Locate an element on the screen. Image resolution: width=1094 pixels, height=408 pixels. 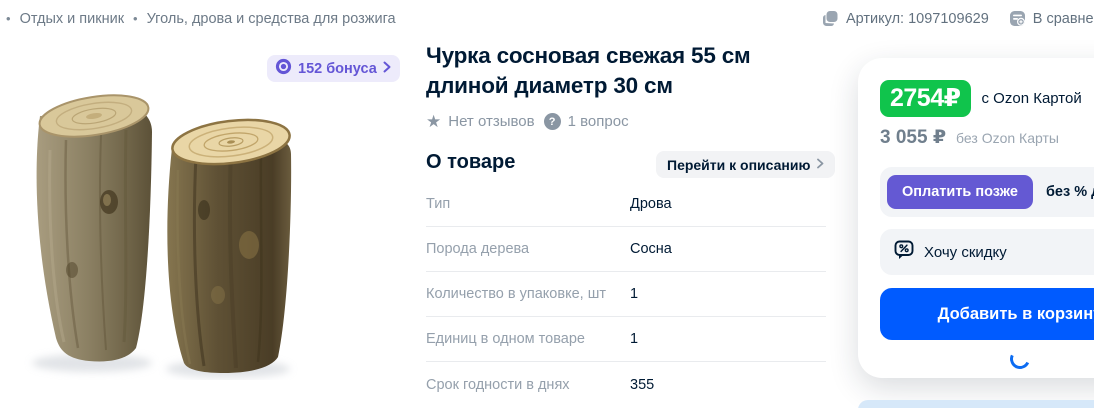
price-row: 2754₽ с Ozon Картой is located at coordinates (987, 98).